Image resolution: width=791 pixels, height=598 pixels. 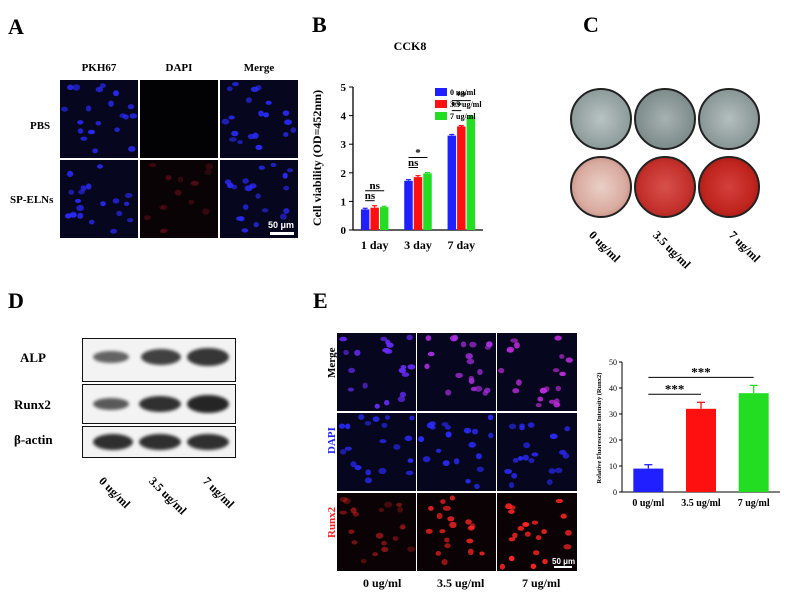 What do you see at coordinates (613, 414) in the screenshot?
I see `y-tick-label: 30` at bounding box center [613, 414].